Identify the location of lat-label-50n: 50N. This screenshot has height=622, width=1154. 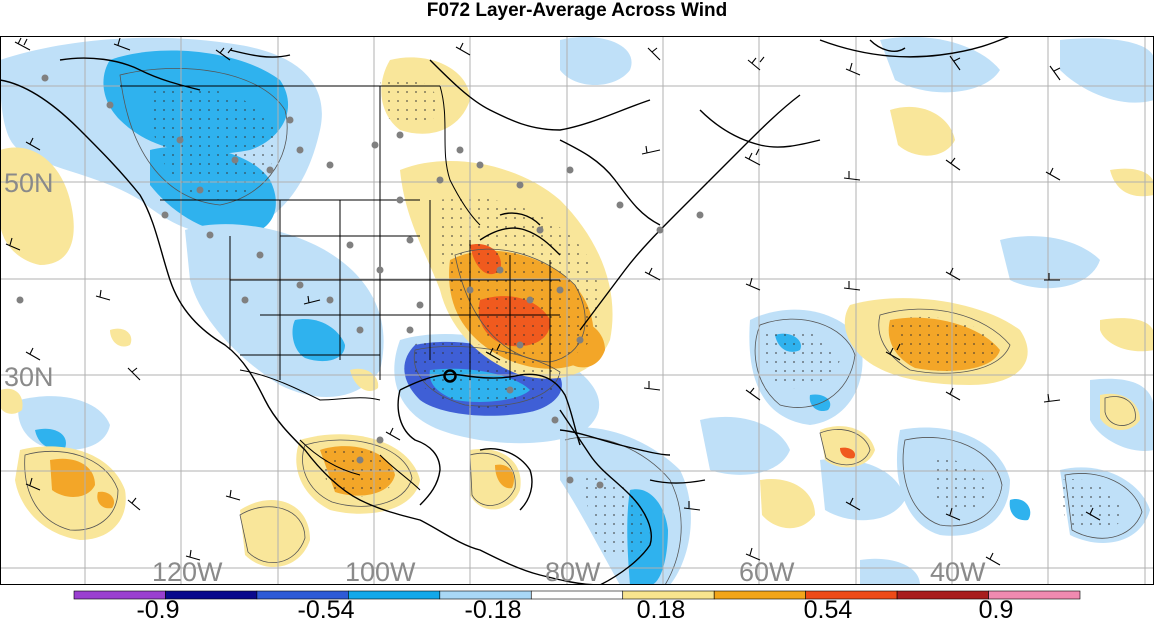
(29, 183).